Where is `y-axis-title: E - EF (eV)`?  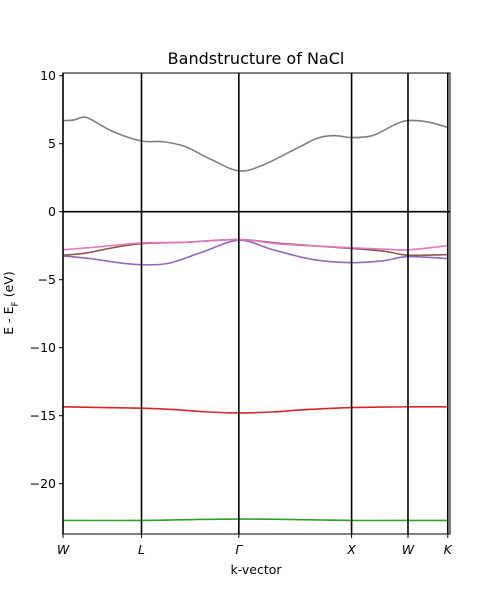
y-axis-title: E - EF (eV) is located at coordinates (11, 302).